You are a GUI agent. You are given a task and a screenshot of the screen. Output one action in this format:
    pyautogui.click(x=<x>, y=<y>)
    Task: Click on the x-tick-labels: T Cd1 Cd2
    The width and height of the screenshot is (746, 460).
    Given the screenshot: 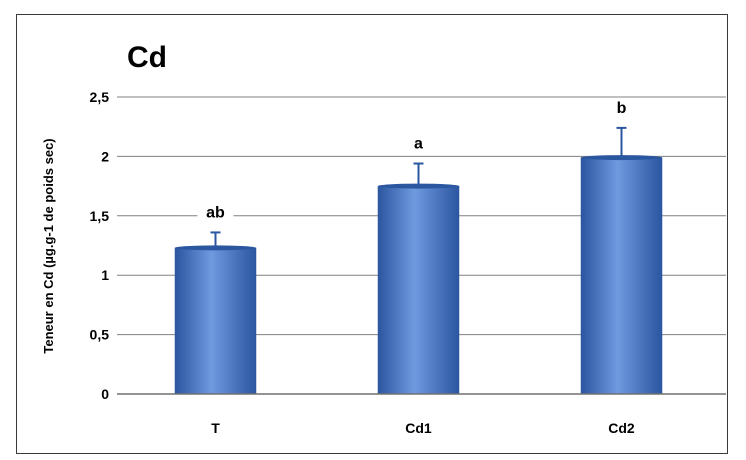 What is the action you would take?
    pyautogui.click(x=423, y=428)
    